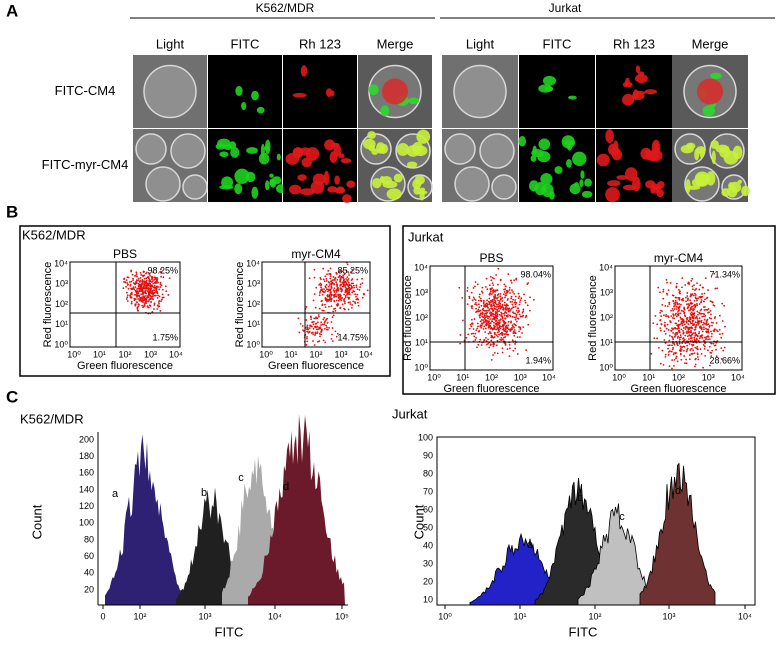 This screenshot has height=652, width=778. What do you see at coordinates (61, 304) in the screenshot?
I see `y-tick-label: 10²` at bounding box center [61, 304].